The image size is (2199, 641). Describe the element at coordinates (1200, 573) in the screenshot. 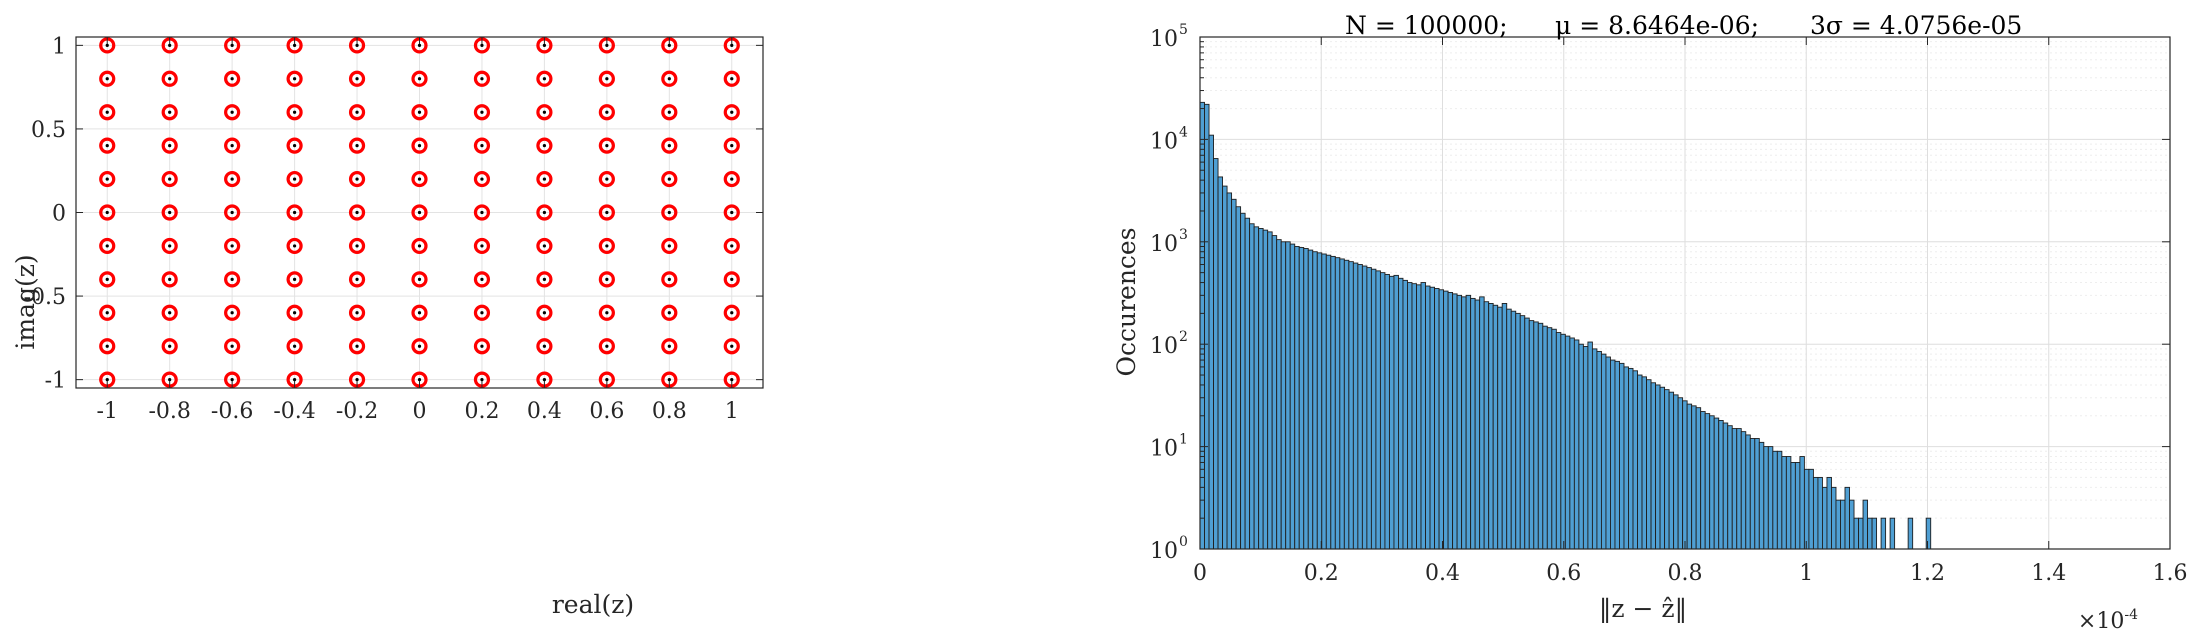

I see `histogram-x-tick-label: 0` at that location.